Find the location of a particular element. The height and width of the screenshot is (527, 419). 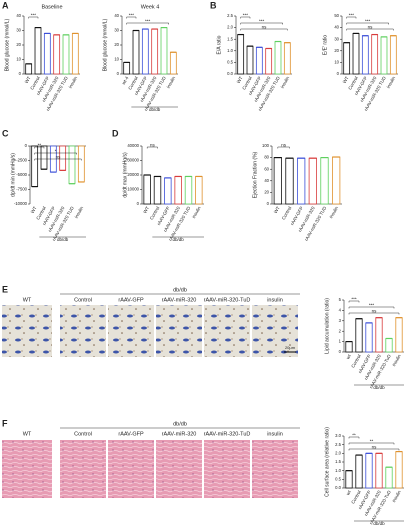

y-tick-label: 100 is located at coordinates (266, 145).